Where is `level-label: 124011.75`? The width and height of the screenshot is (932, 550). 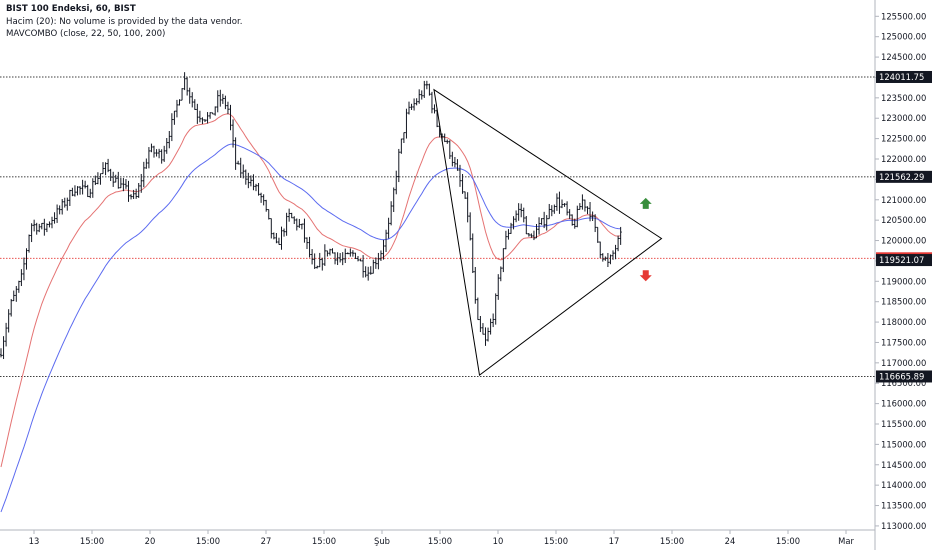 level-label: 124011.75 is located at coordinates (901, 77).